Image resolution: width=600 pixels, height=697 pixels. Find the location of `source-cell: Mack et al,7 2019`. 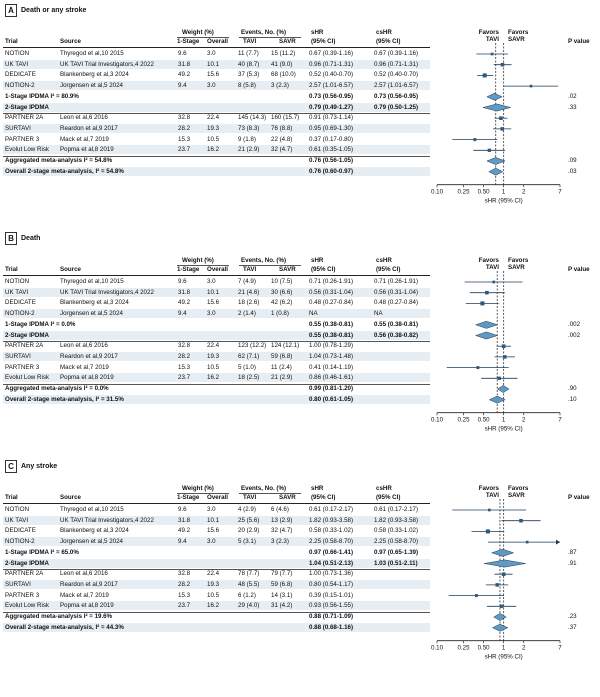

source-cell: Mack et al,7 2019 is located at coordinates (84, 595).